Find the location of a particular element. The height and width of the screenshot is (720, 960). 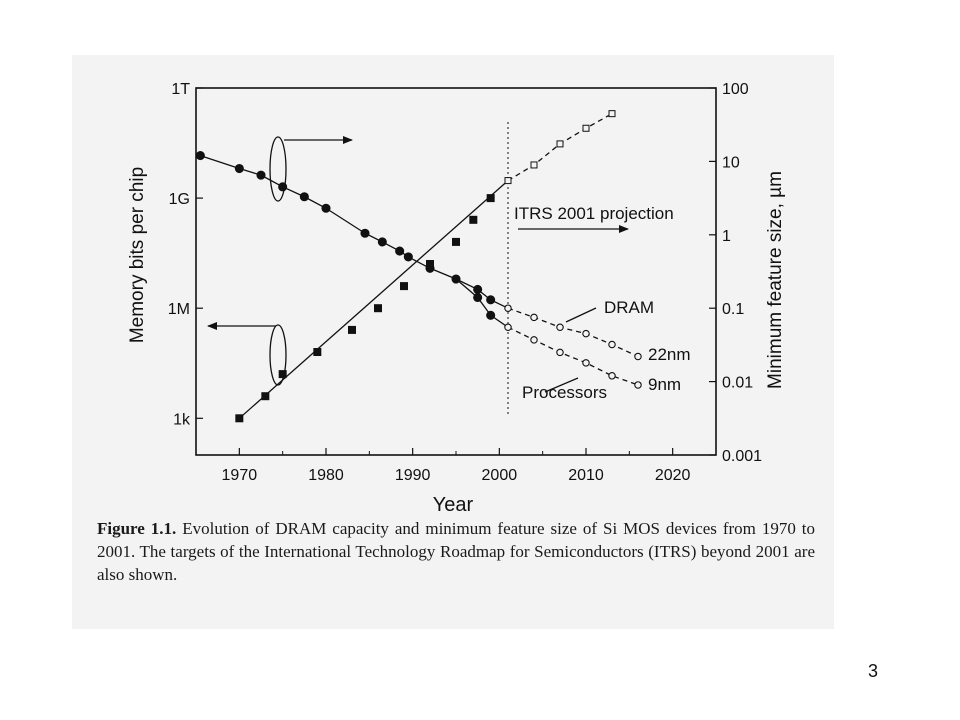

label-22nm: 22nm is located at coordinates (669, 354).